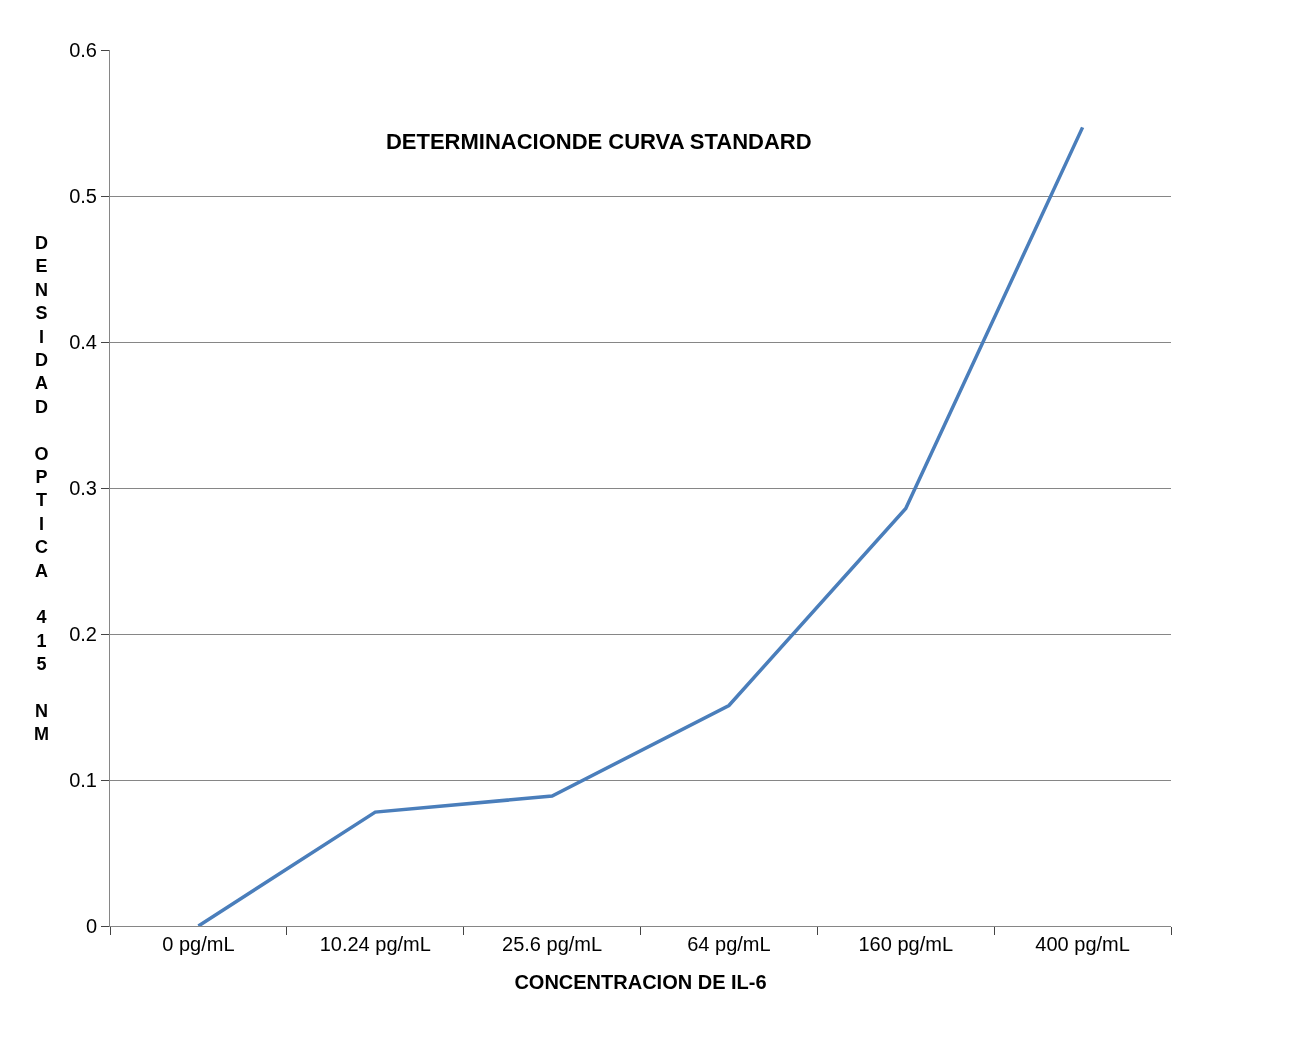 This screenshot has width=1316, height=1046. What do you see at coordinates (1082, 944) in the screenshot?
I see `x-tick-label: 400 pg/mL` at bounding box center [1082, 944].